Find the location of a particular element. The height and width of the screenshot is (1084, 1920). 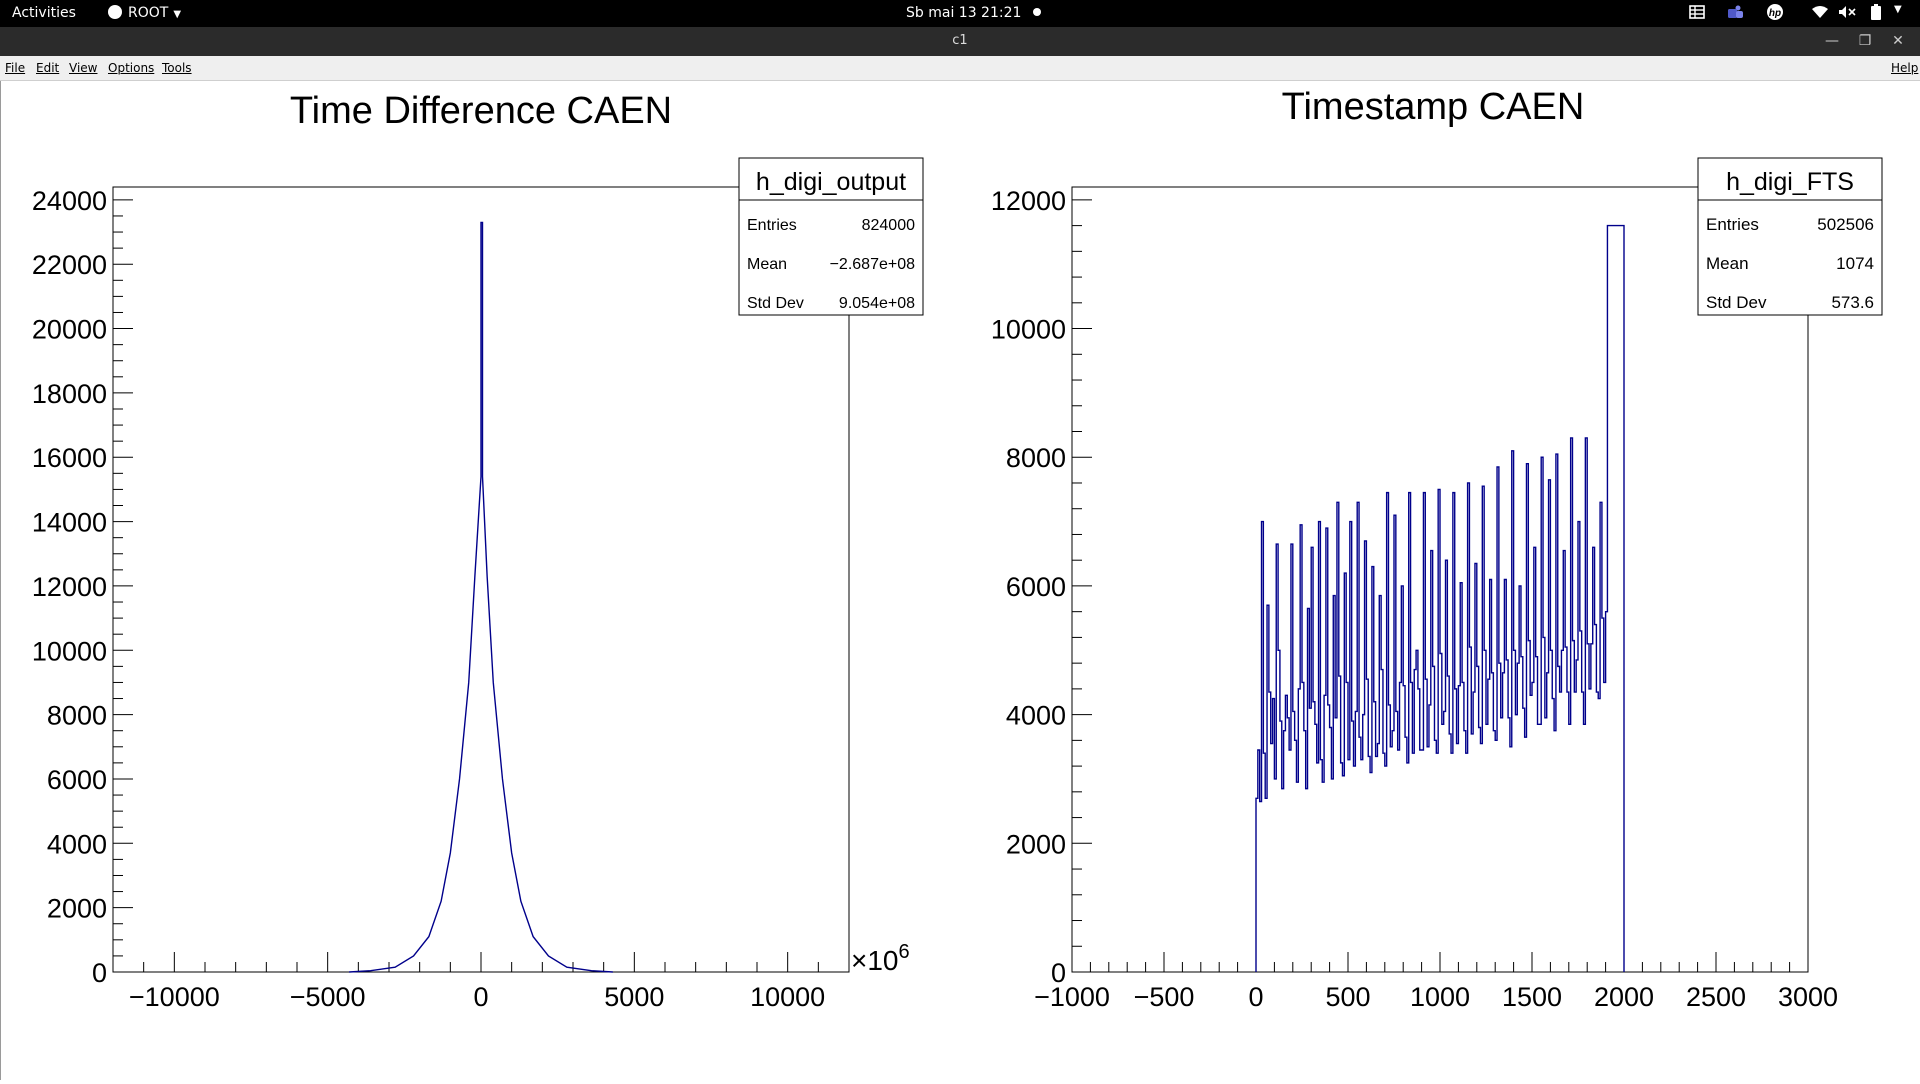

wifi-icon is located at coordinates (1820, 14).